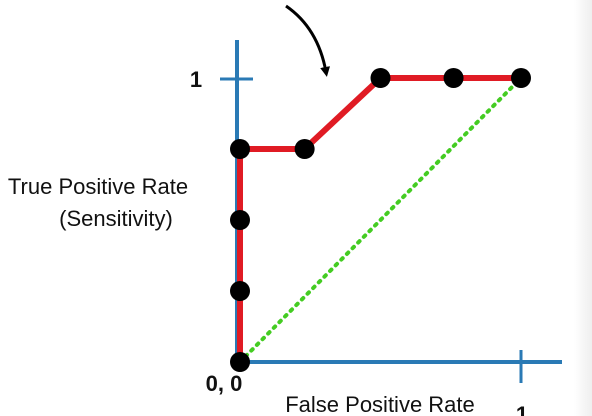  What do you see at coordinates (116, 218) in the screenshot?
I see `y-axis-label-line2: (Sensitivity)` at bounding box center [116, 218].